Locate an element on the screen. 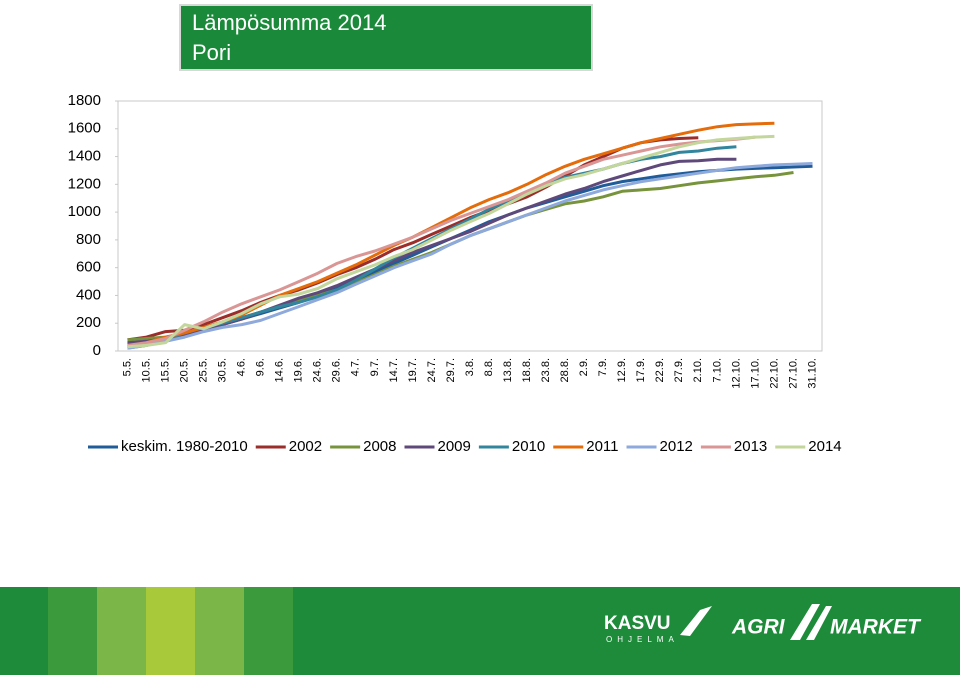 The height and width of the screenshot is (675, 960). x-tick-label: 20.5. is located at coordinates (185, 370).